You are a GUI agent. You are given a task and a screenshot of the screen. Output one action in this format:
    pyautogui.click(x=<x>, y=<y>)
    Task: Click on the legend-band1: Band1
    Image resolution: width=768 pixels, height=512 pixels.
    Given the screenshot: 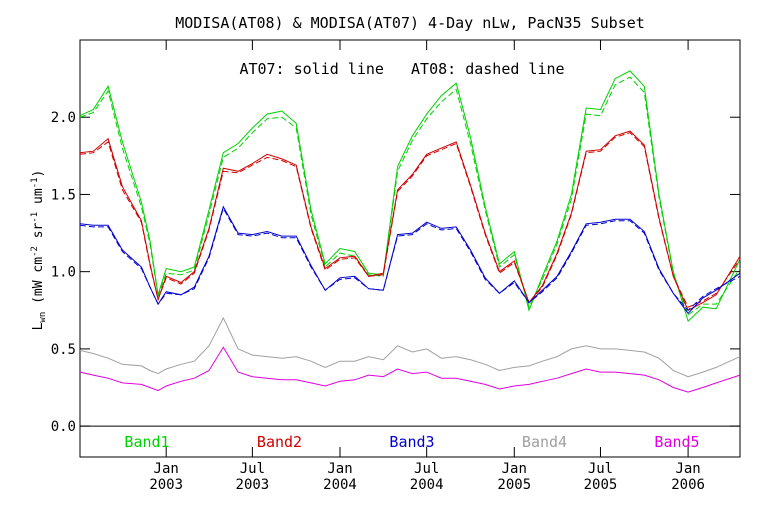 What is the action you would take?
    pyautogui.click(x=146, y=442)
    